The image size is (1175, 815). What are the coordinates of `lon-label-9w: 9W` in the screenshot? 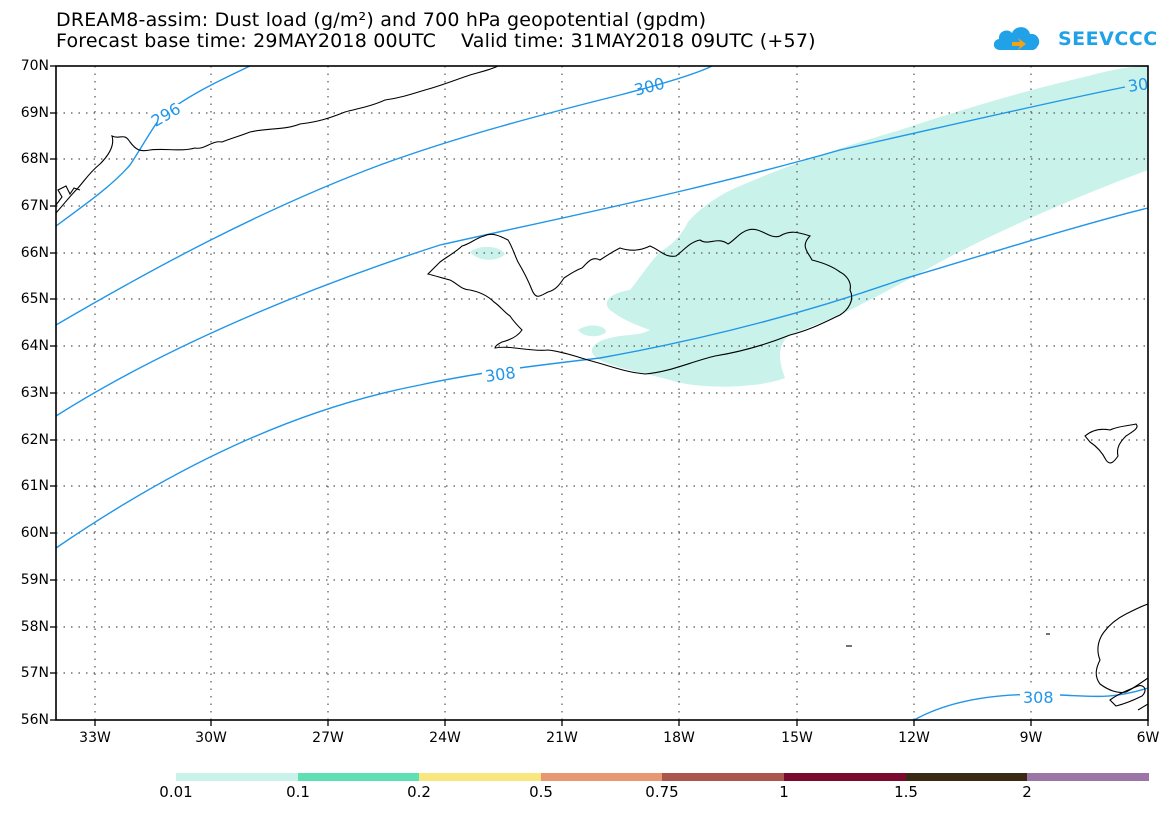 It's located at (1031, 738).